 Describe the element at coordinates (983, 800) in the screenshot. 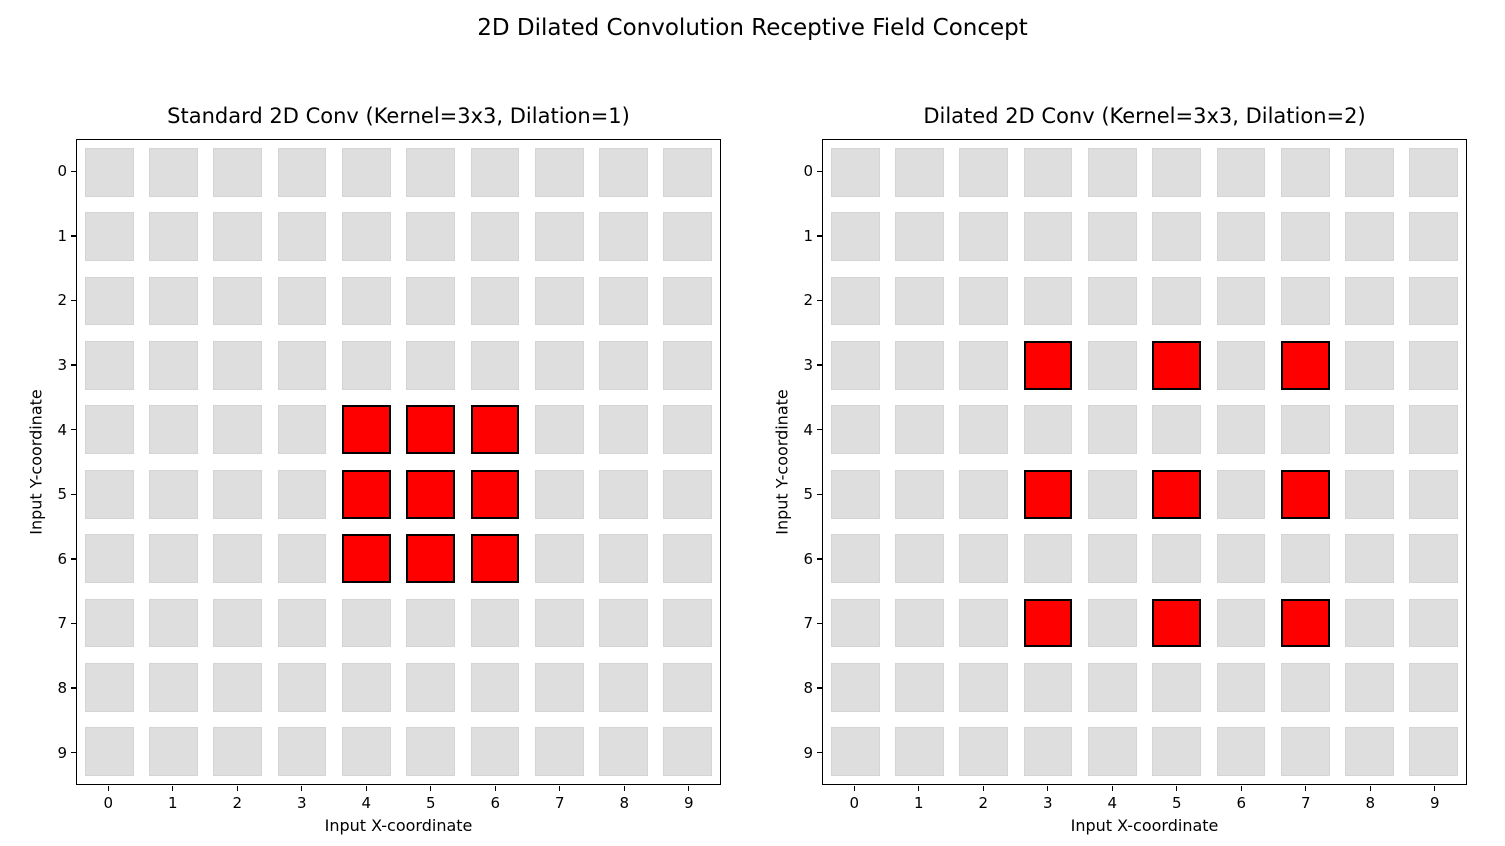

I see `xtick-label: 2` at that location.